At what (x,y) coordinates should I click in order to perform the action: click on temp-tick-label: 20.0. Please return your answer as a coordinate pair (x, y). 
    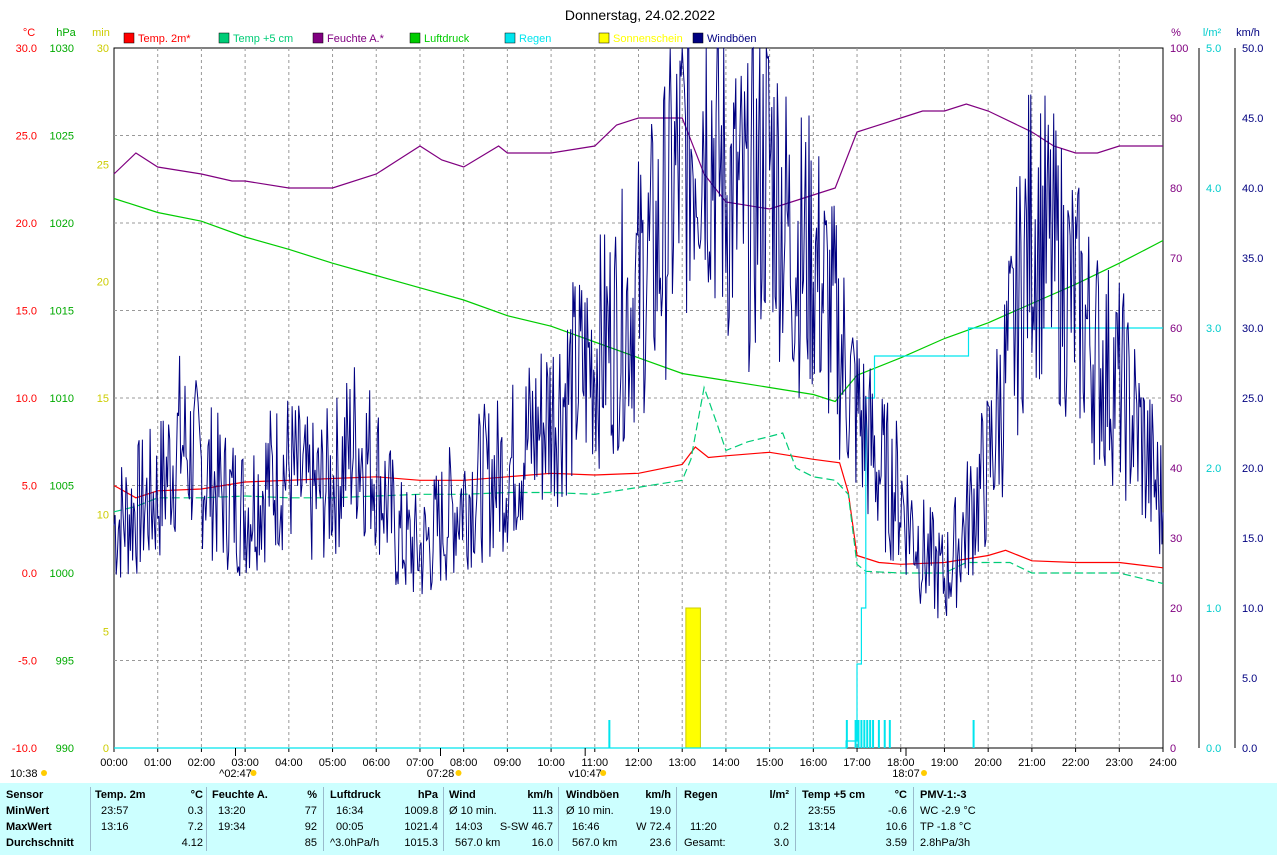
    Looking at the image, I should click on (26, 224).